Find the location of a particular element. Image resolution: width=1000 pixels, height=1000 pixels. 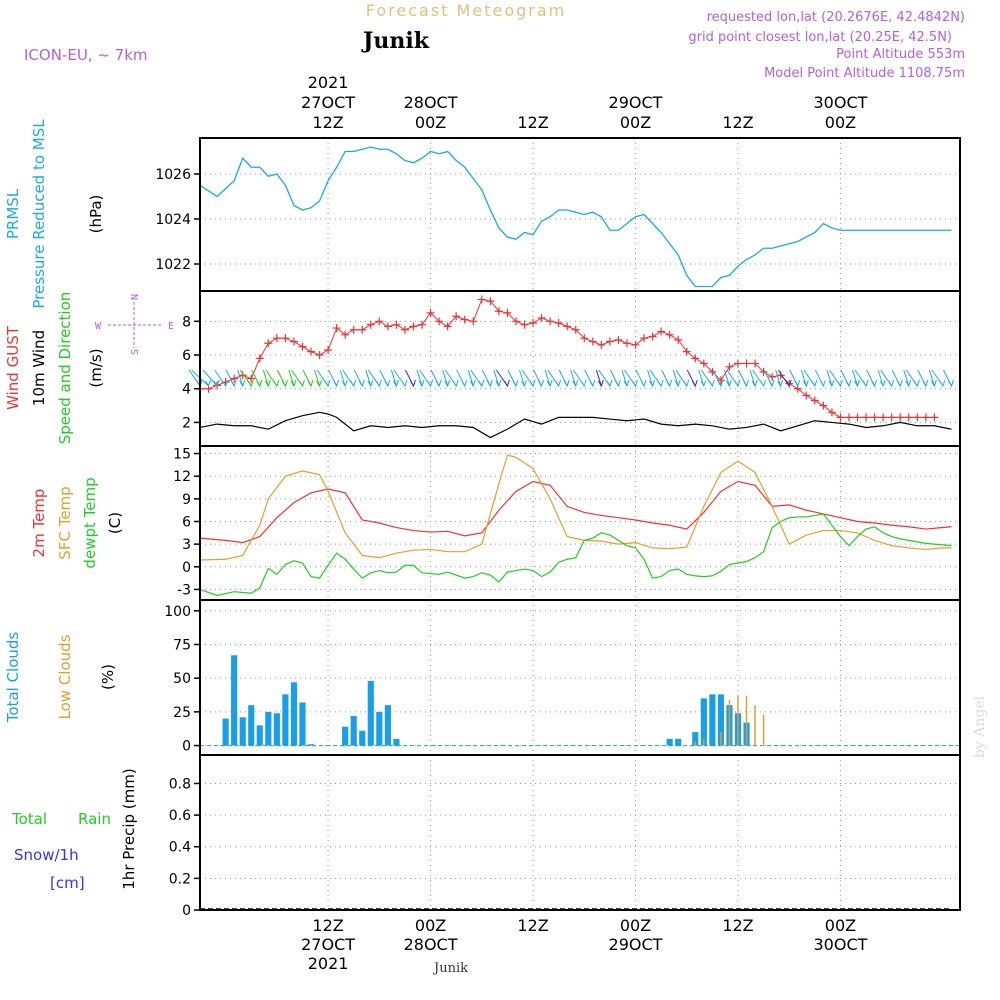

panel-3-ytick-label: 9 is located at coordinates (186, 500).